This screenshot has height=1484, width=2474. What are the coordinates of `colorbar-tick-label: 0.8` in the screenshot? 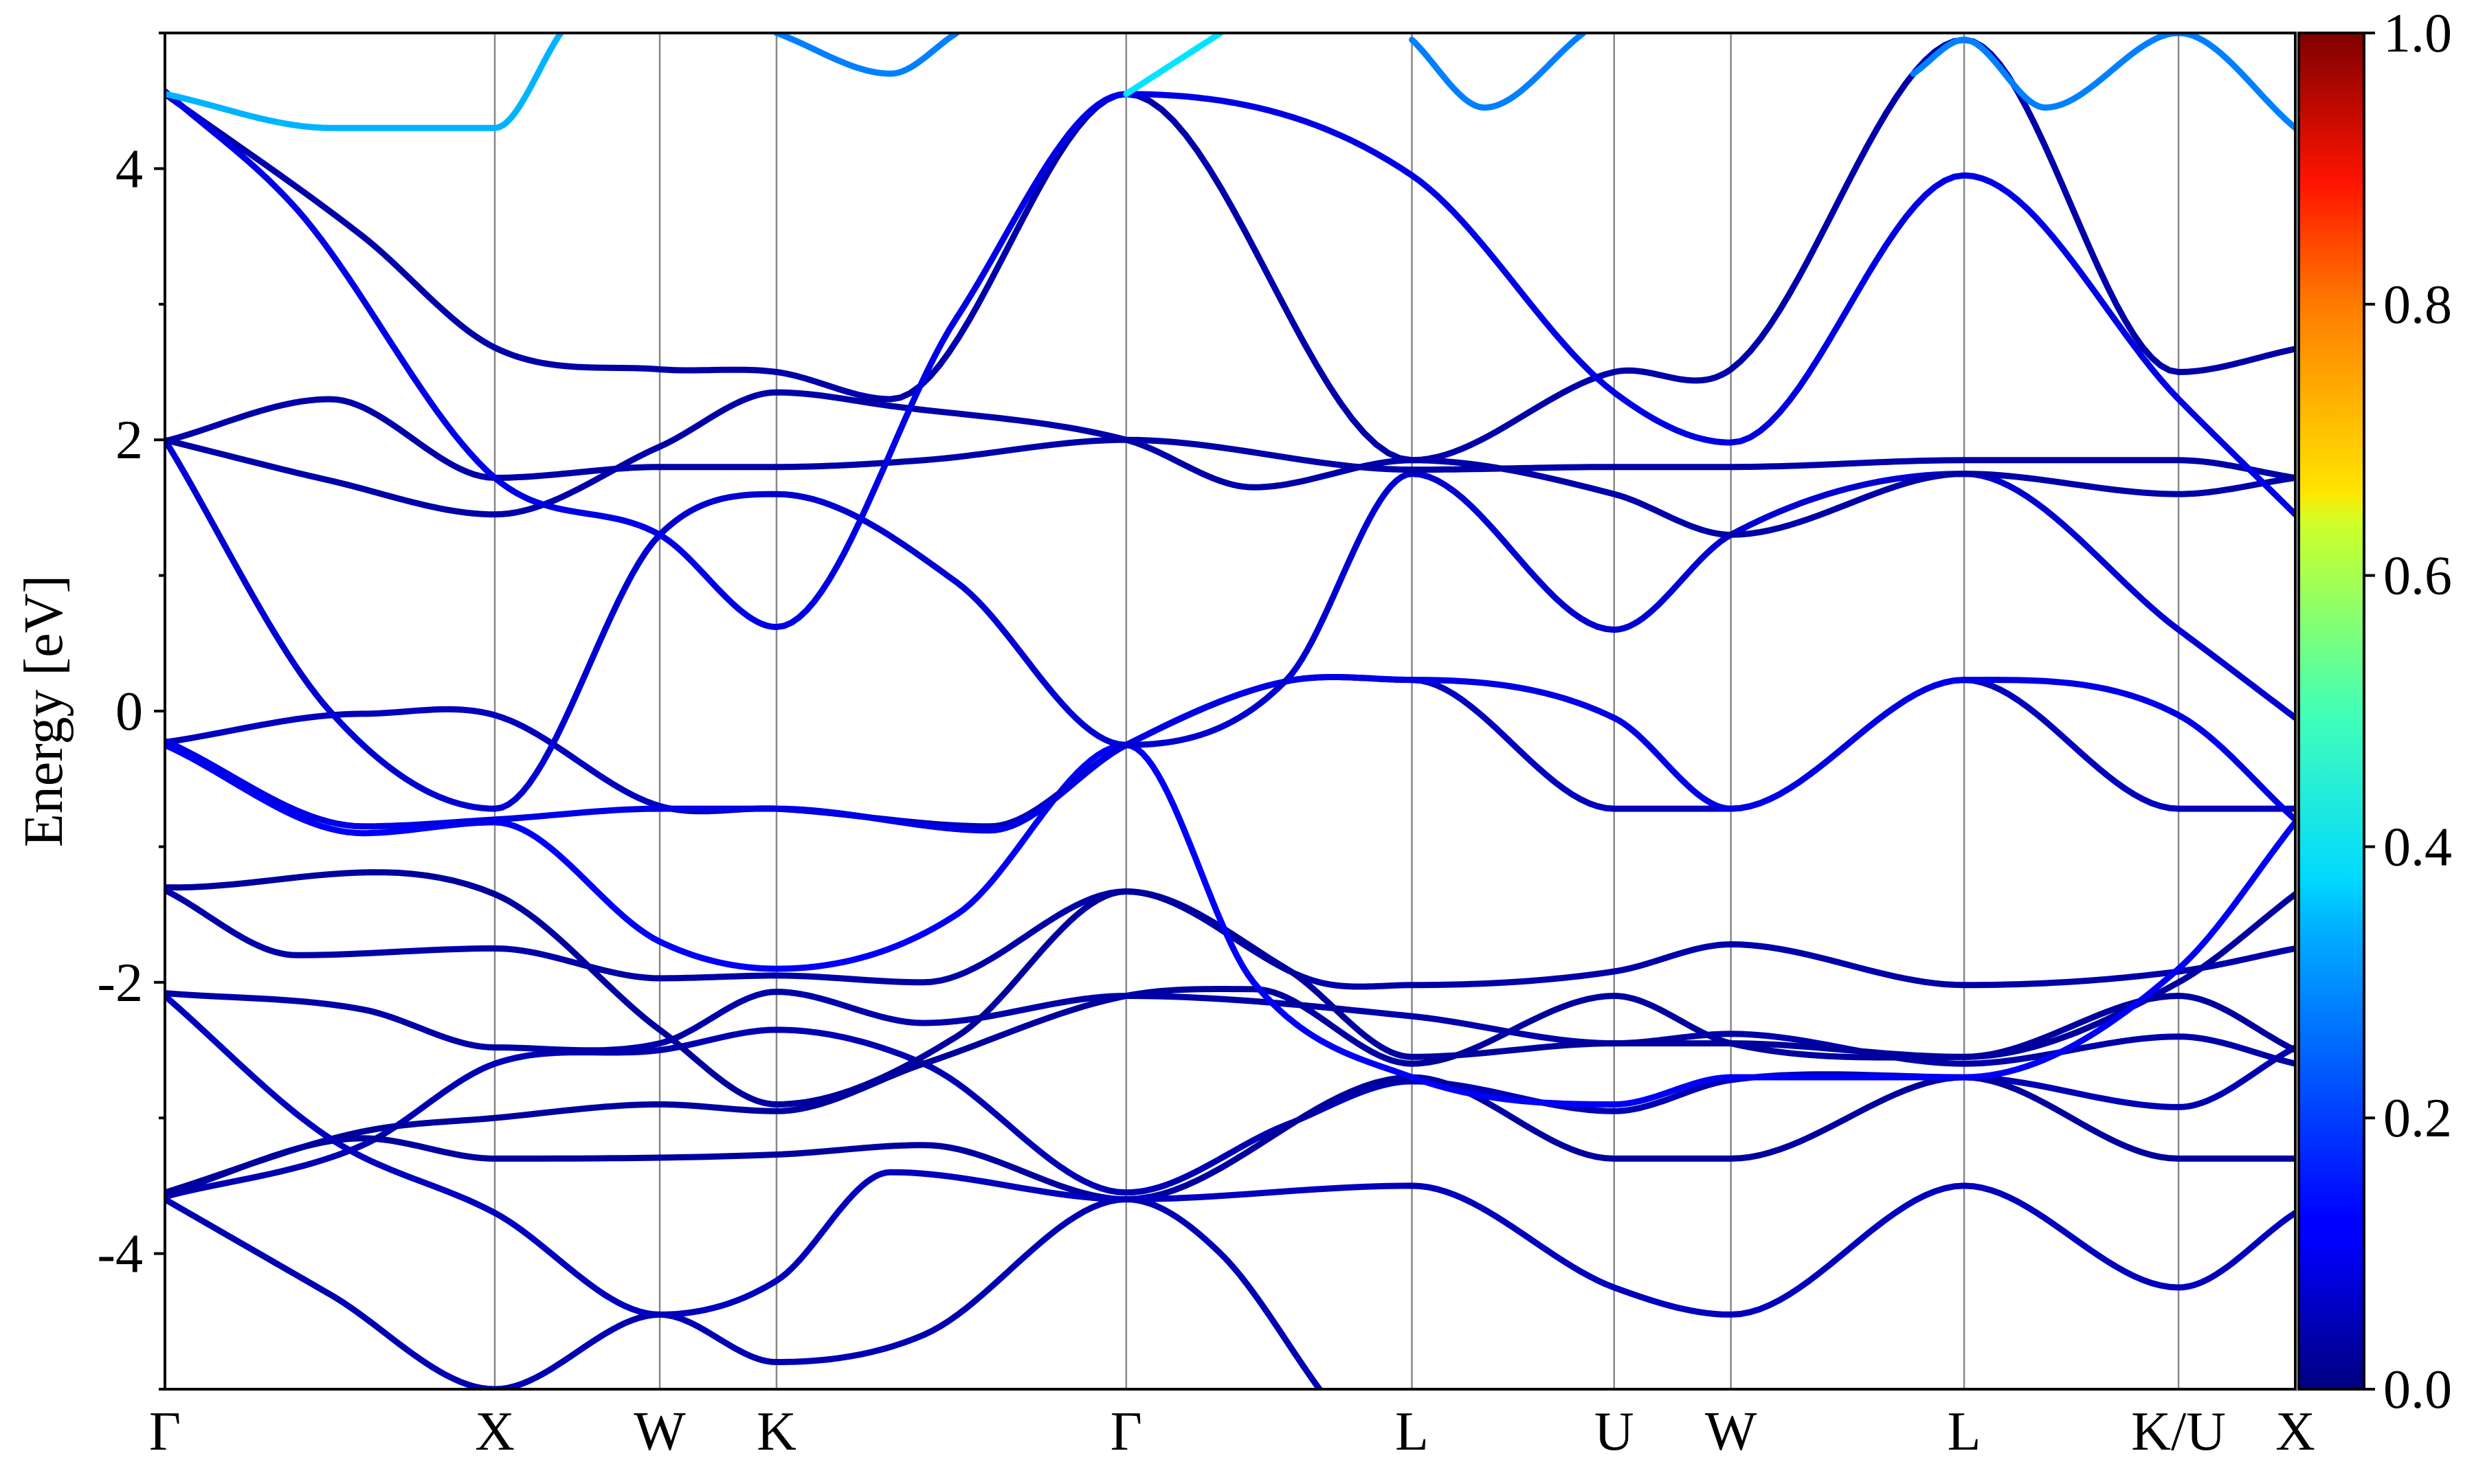 It's located at (2417, 305).